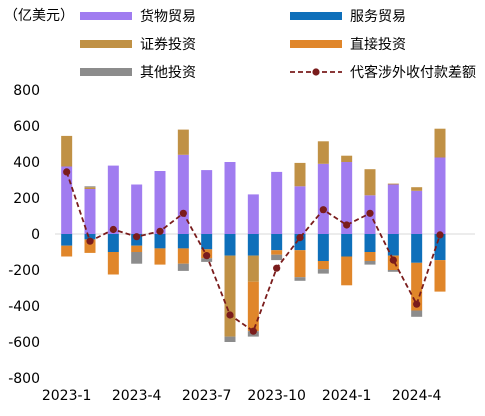 This screenshot has width=485, height=416. What do you see at coordinates (168, 73) in the screenshot?
I see `legend-label: 其他投资` at bounding box center [168, 73].